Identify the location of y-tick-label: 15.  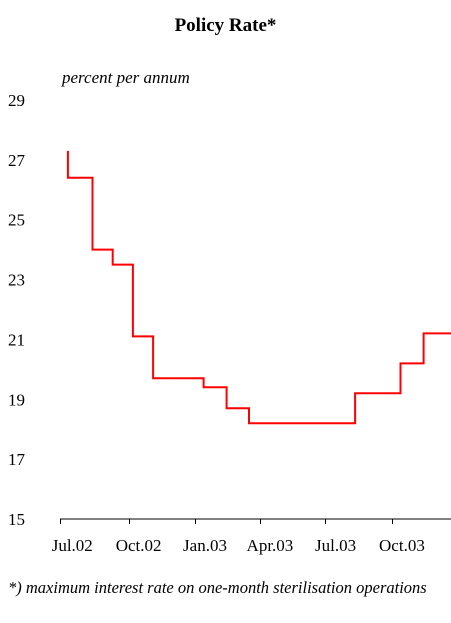
(16, 519).